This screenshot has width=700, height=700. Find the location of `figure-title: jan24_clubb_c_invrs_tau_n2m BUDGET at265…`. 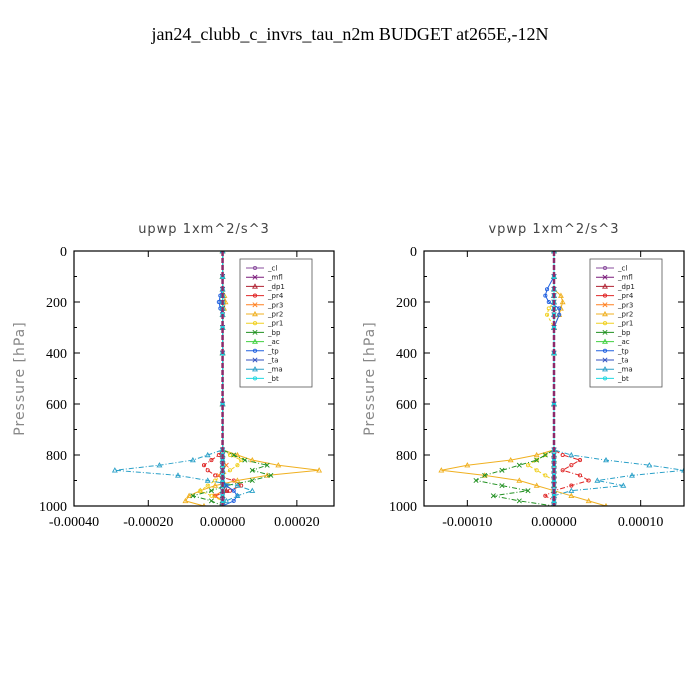

figure-title: jan24_clubb_c_invrs_tau_n2m BUDGET at265… is located at coordinates (349, 34).